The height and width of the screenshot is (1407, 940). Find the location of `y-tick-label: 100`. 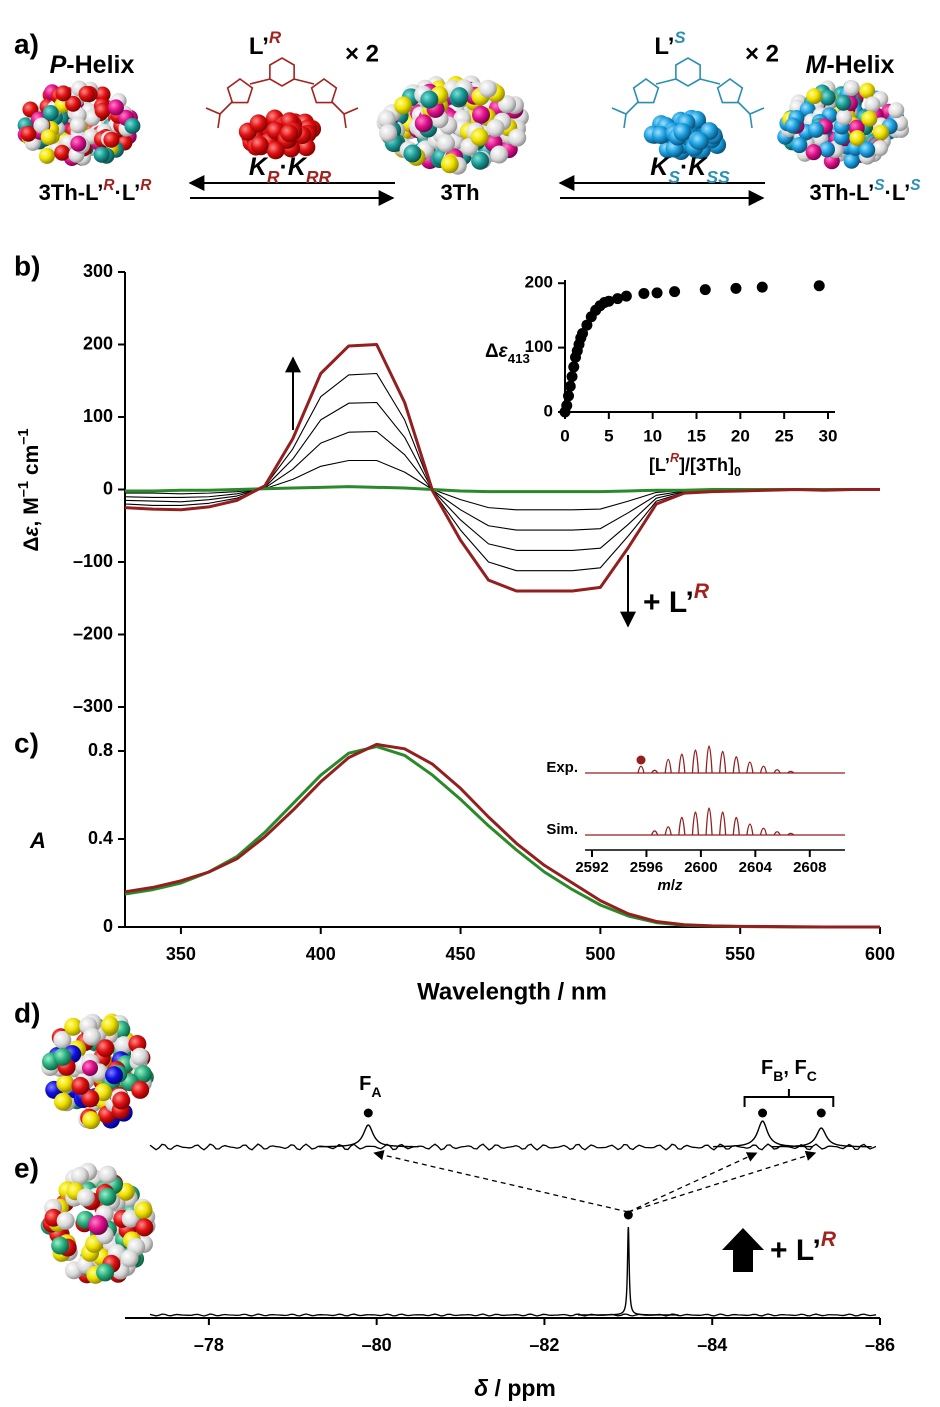

y-tick-label: 100 is located at coordinates (98, 416).